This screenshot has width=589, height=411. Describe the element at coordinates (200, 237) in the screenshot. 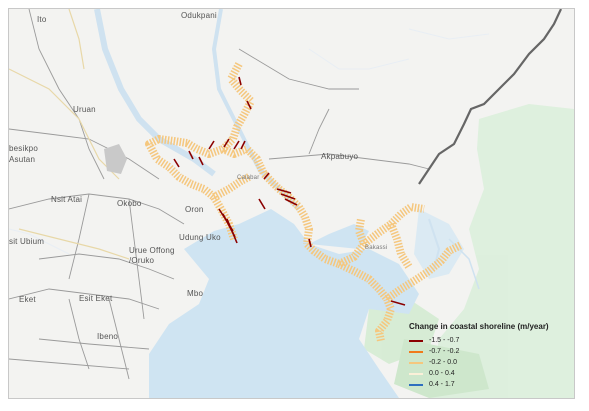

I see `place-label-udung-uko: Udung Uko` at that location.